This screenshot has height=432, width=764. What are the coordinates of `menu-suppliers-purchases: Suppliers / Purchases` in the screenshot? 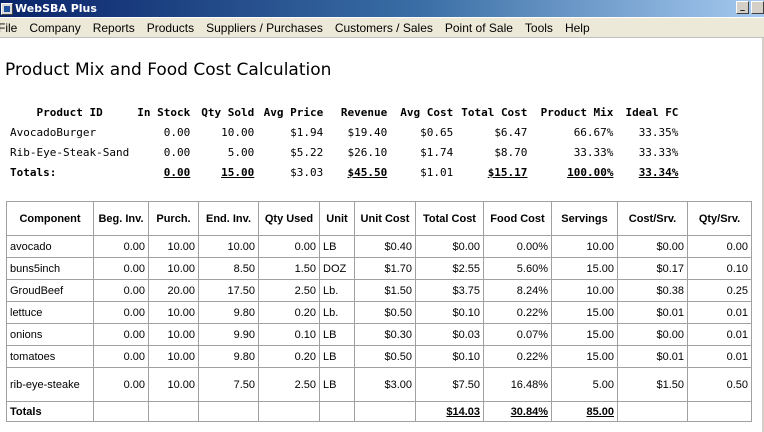 It's located at (264, 27).